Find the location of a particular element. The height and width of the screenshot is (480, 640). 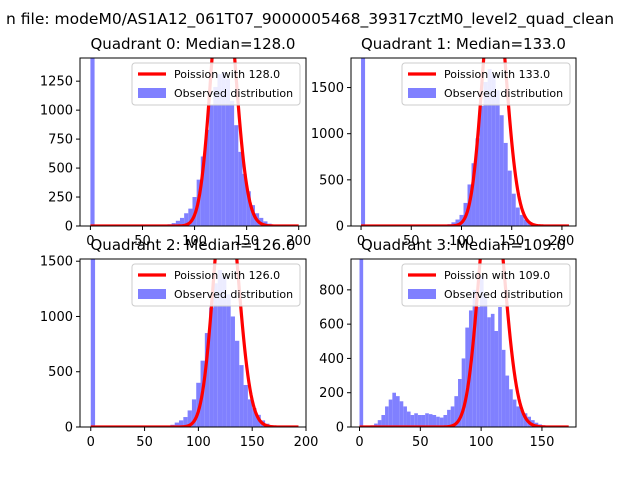

x-tick-label: 100 is located at coordinates (198, 442).